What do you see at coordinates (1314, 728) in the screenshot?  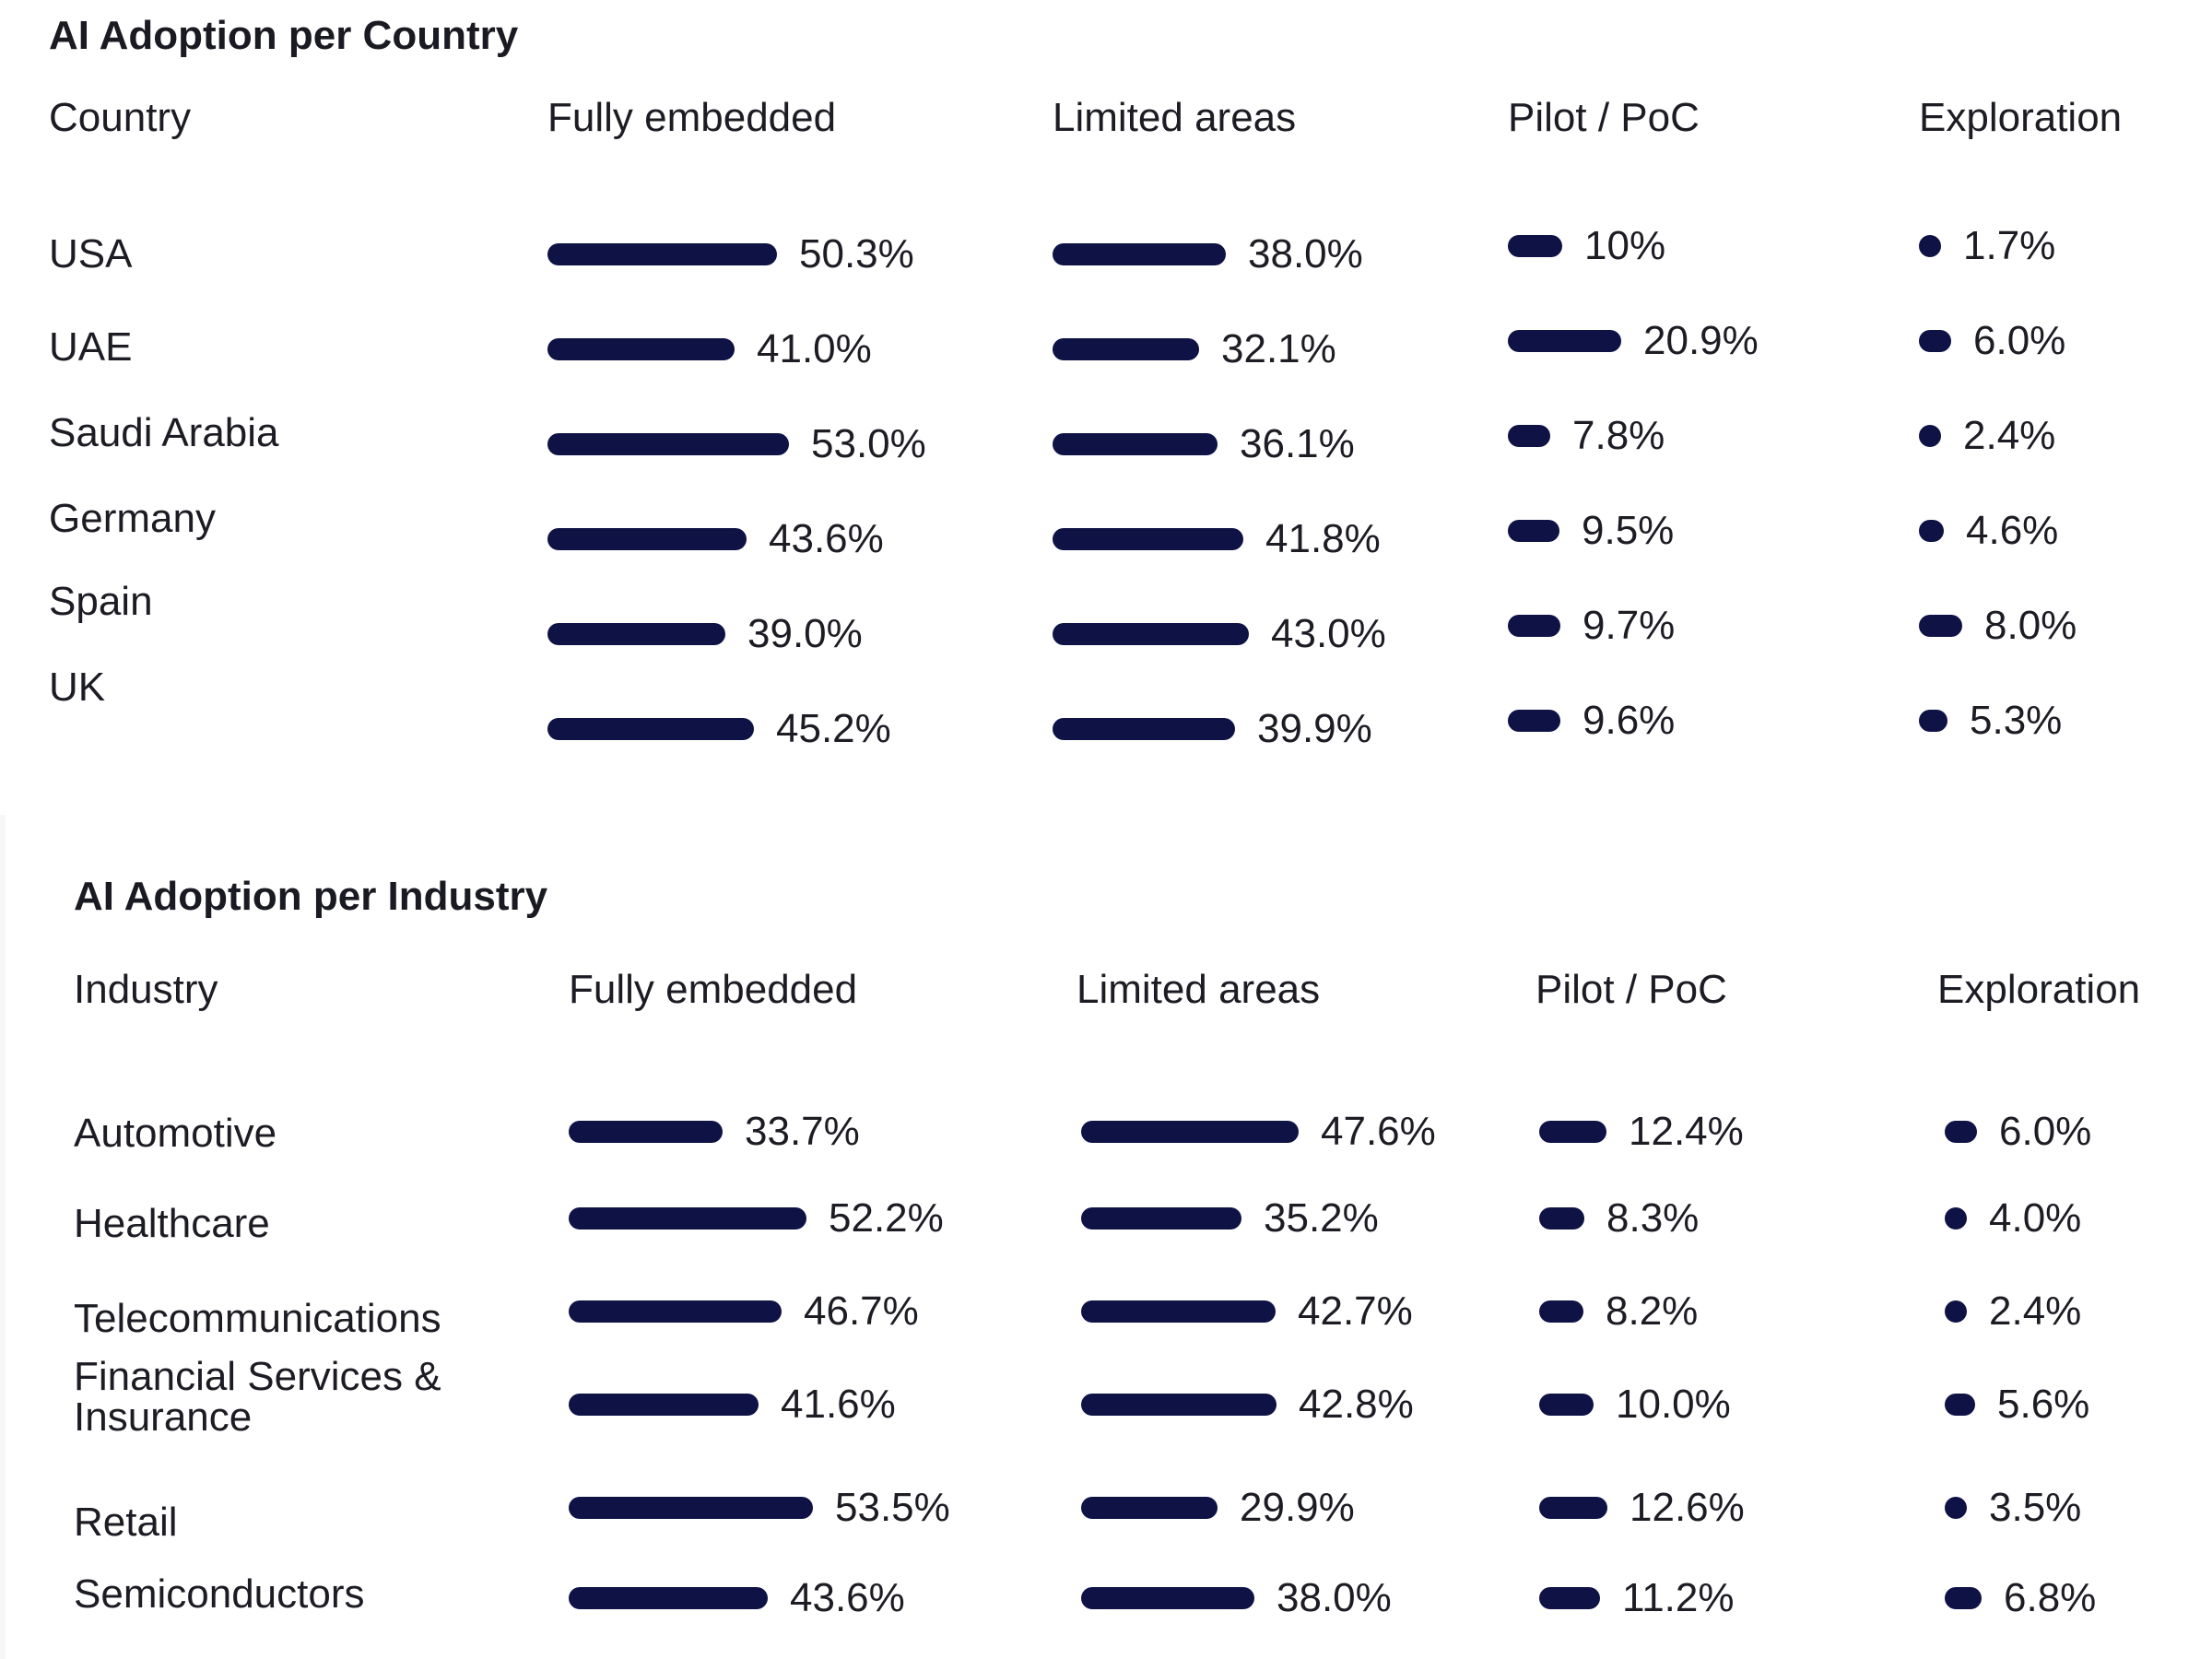 I see `data-label: 39.9%` at bounding box center [1314, 728].